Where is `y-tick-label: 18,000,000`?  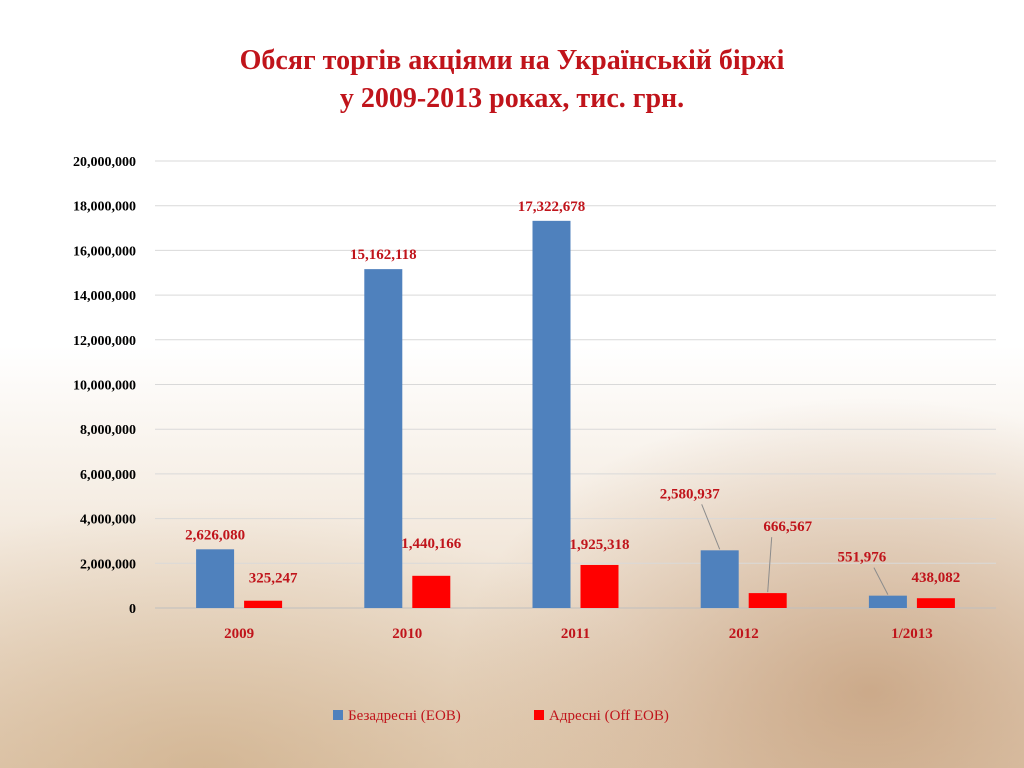
y-tick-label: 18,000,000 is located at coordinates (104, 207).